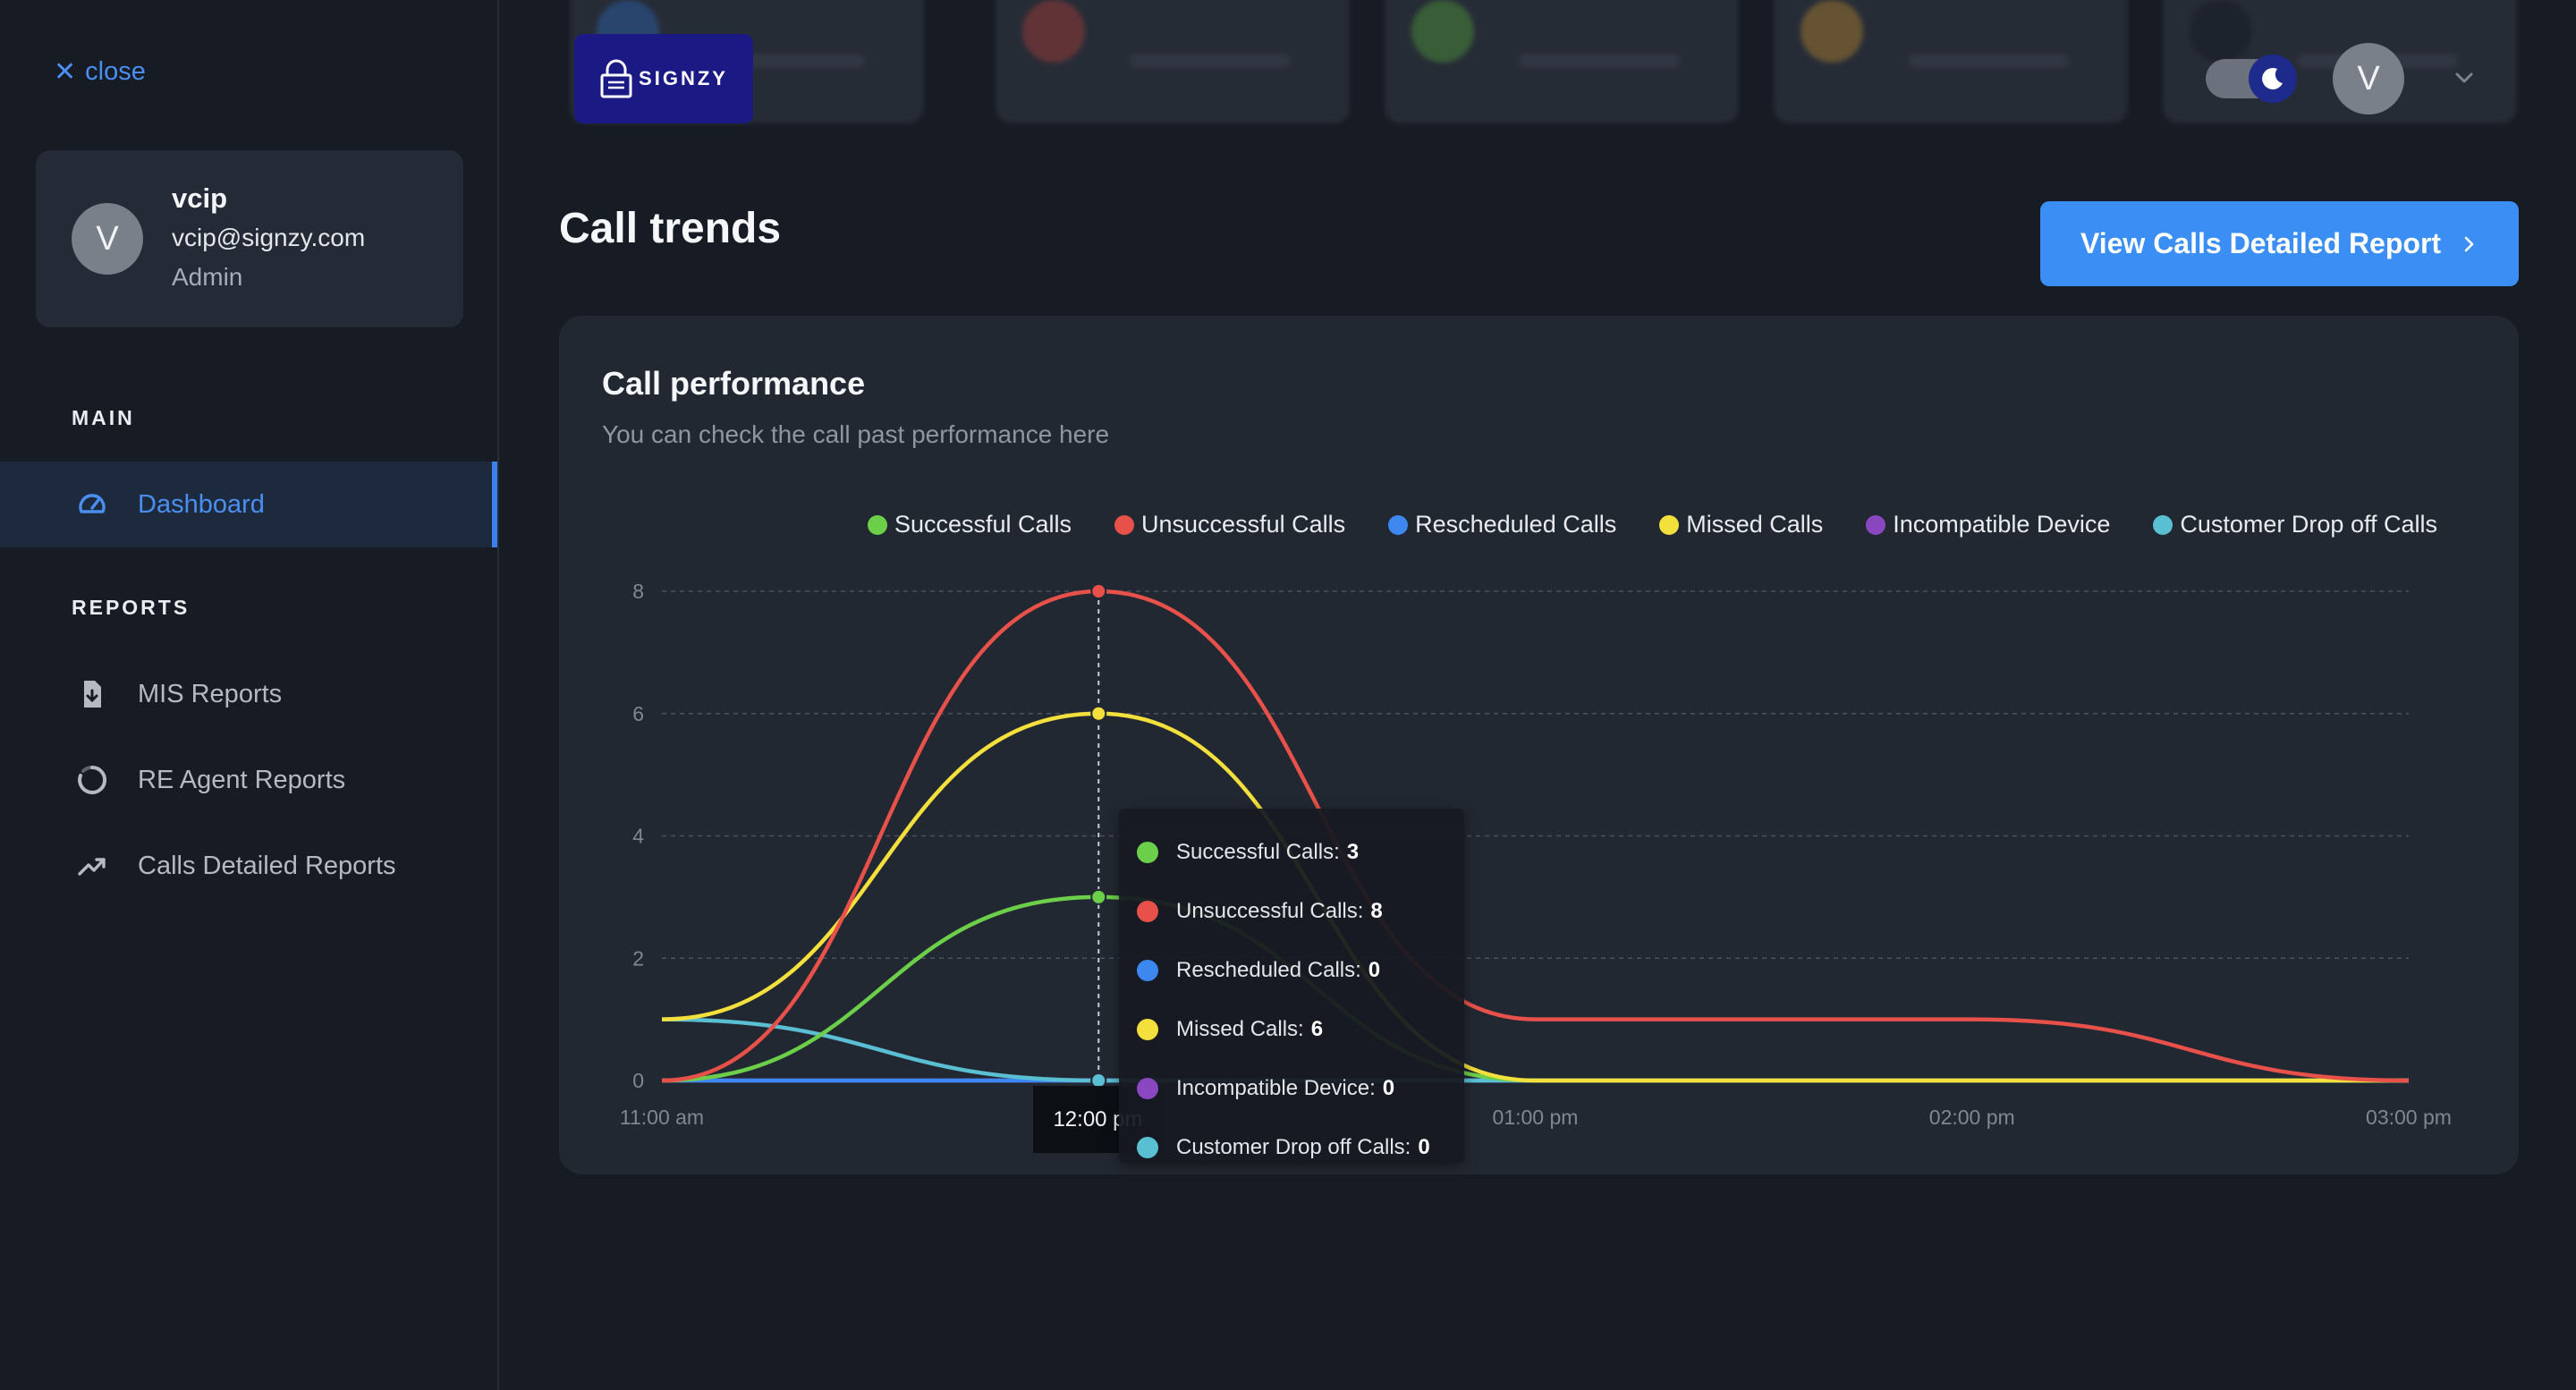  Describe the element at coordinates (1353, 852) in the screenshot. I see `tooltip-value: 3` at that location.